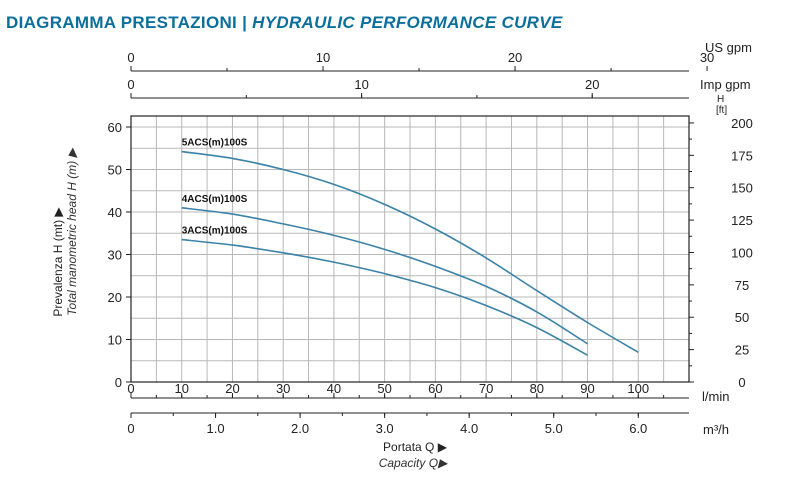 The height and width of the screenshot is (479, 800). What do you see at coordinates (216, 428) in the screenshot?
I see `m3h-tick-label: 1.0` at bounding box center [216, 428].